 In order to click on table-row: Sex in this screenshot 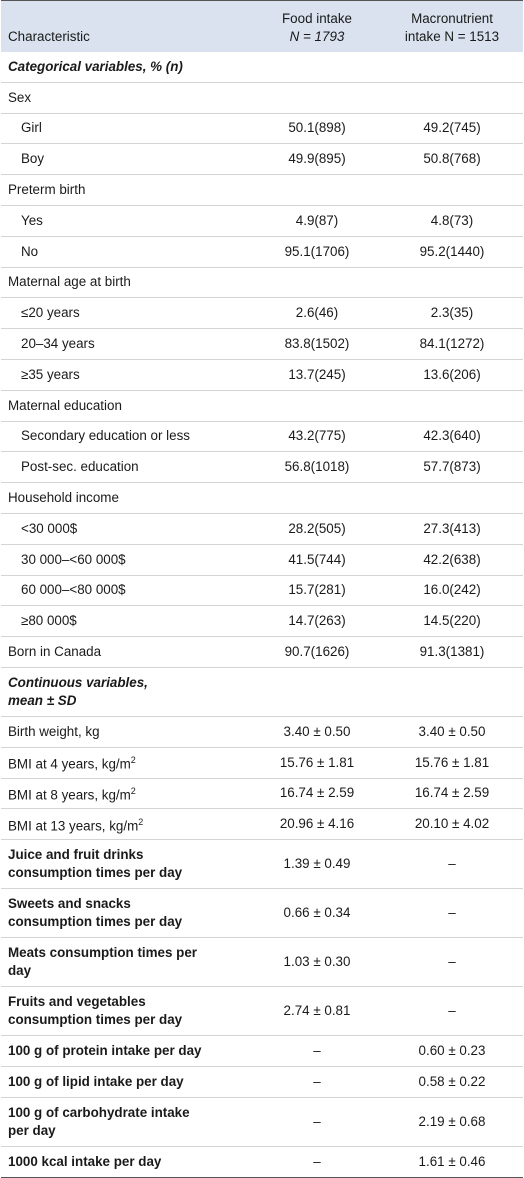, I will do `click(262, 98)`.